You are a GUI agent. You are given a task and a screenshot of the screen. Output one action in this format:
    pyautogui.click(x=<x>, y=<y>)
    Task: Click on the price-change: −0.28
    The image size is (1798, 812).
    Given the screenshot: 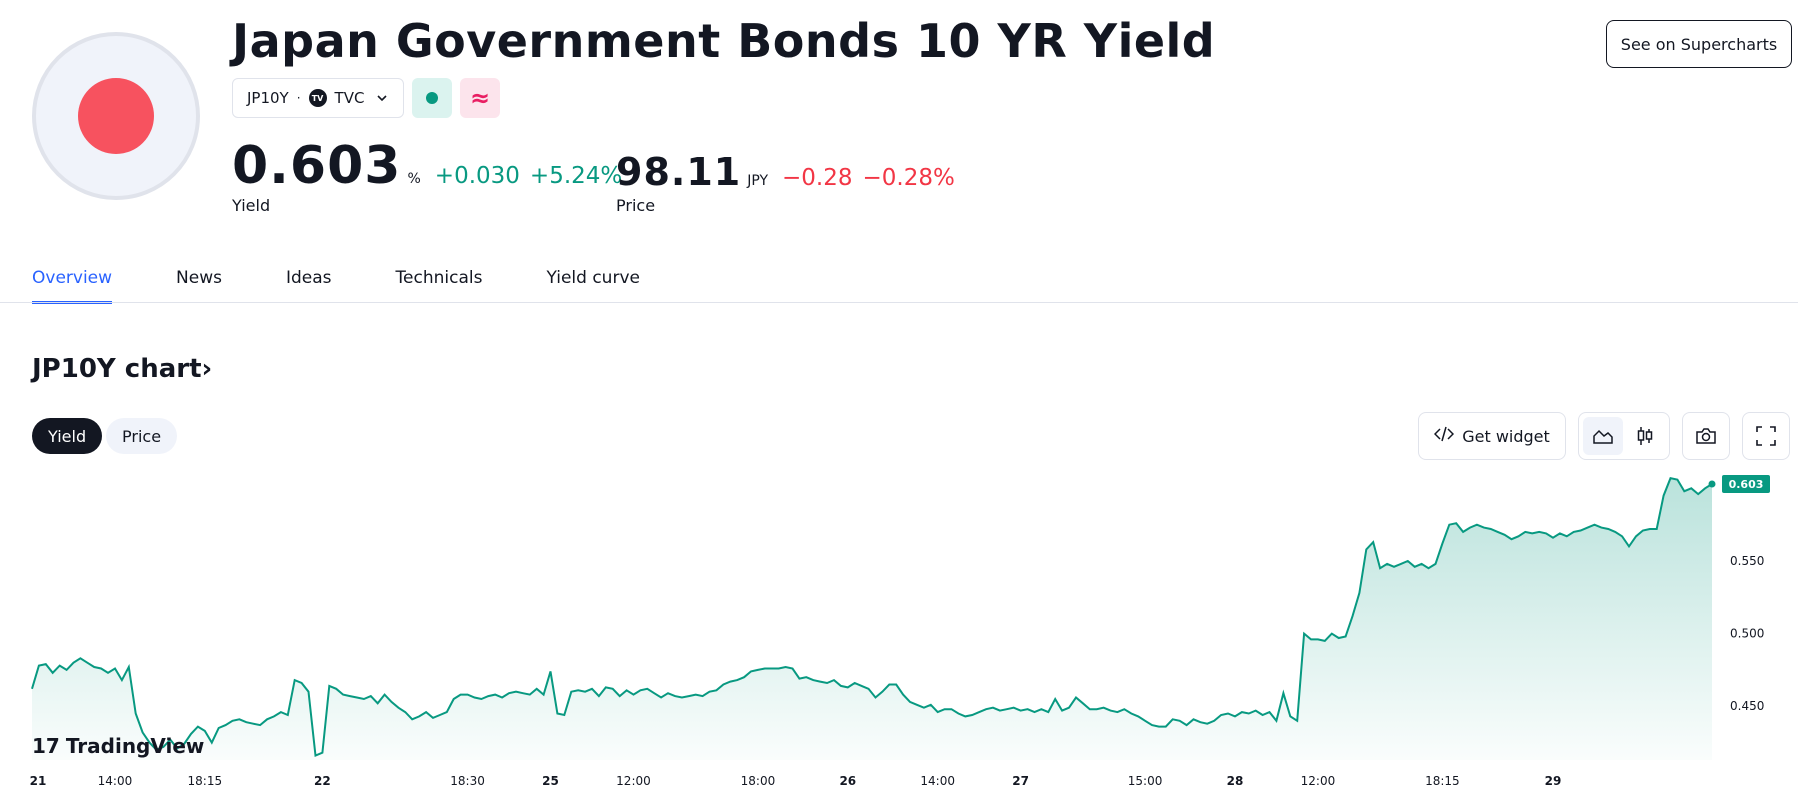 What is the action you would take?
    pyautogui.click(x=817, y=178)
    